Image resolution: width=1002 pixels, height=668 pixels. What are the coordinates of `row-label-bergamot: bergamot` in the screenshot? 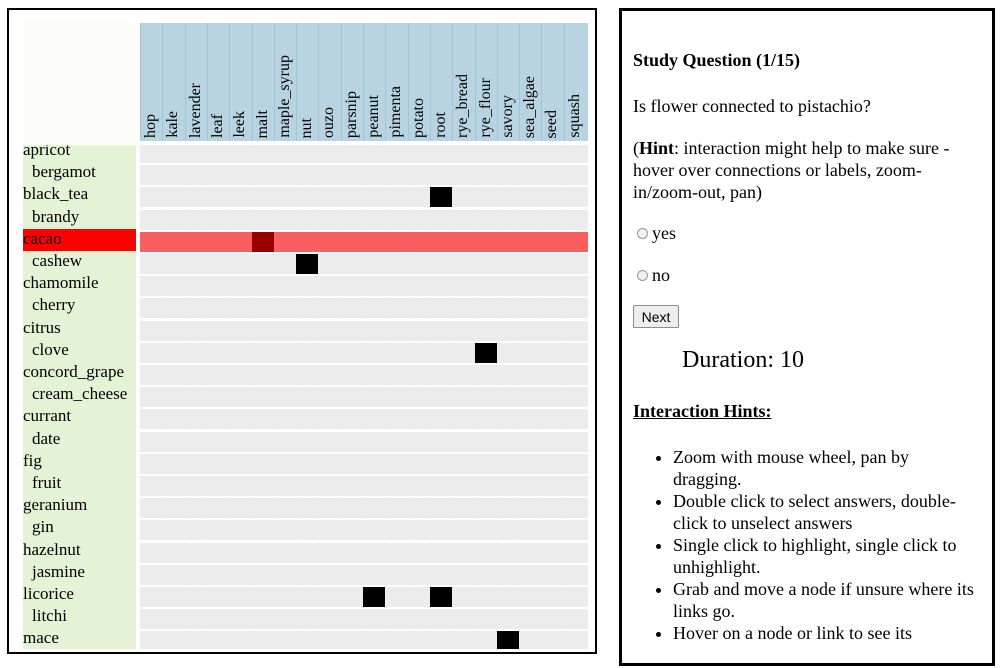 It's located at (64, 171).